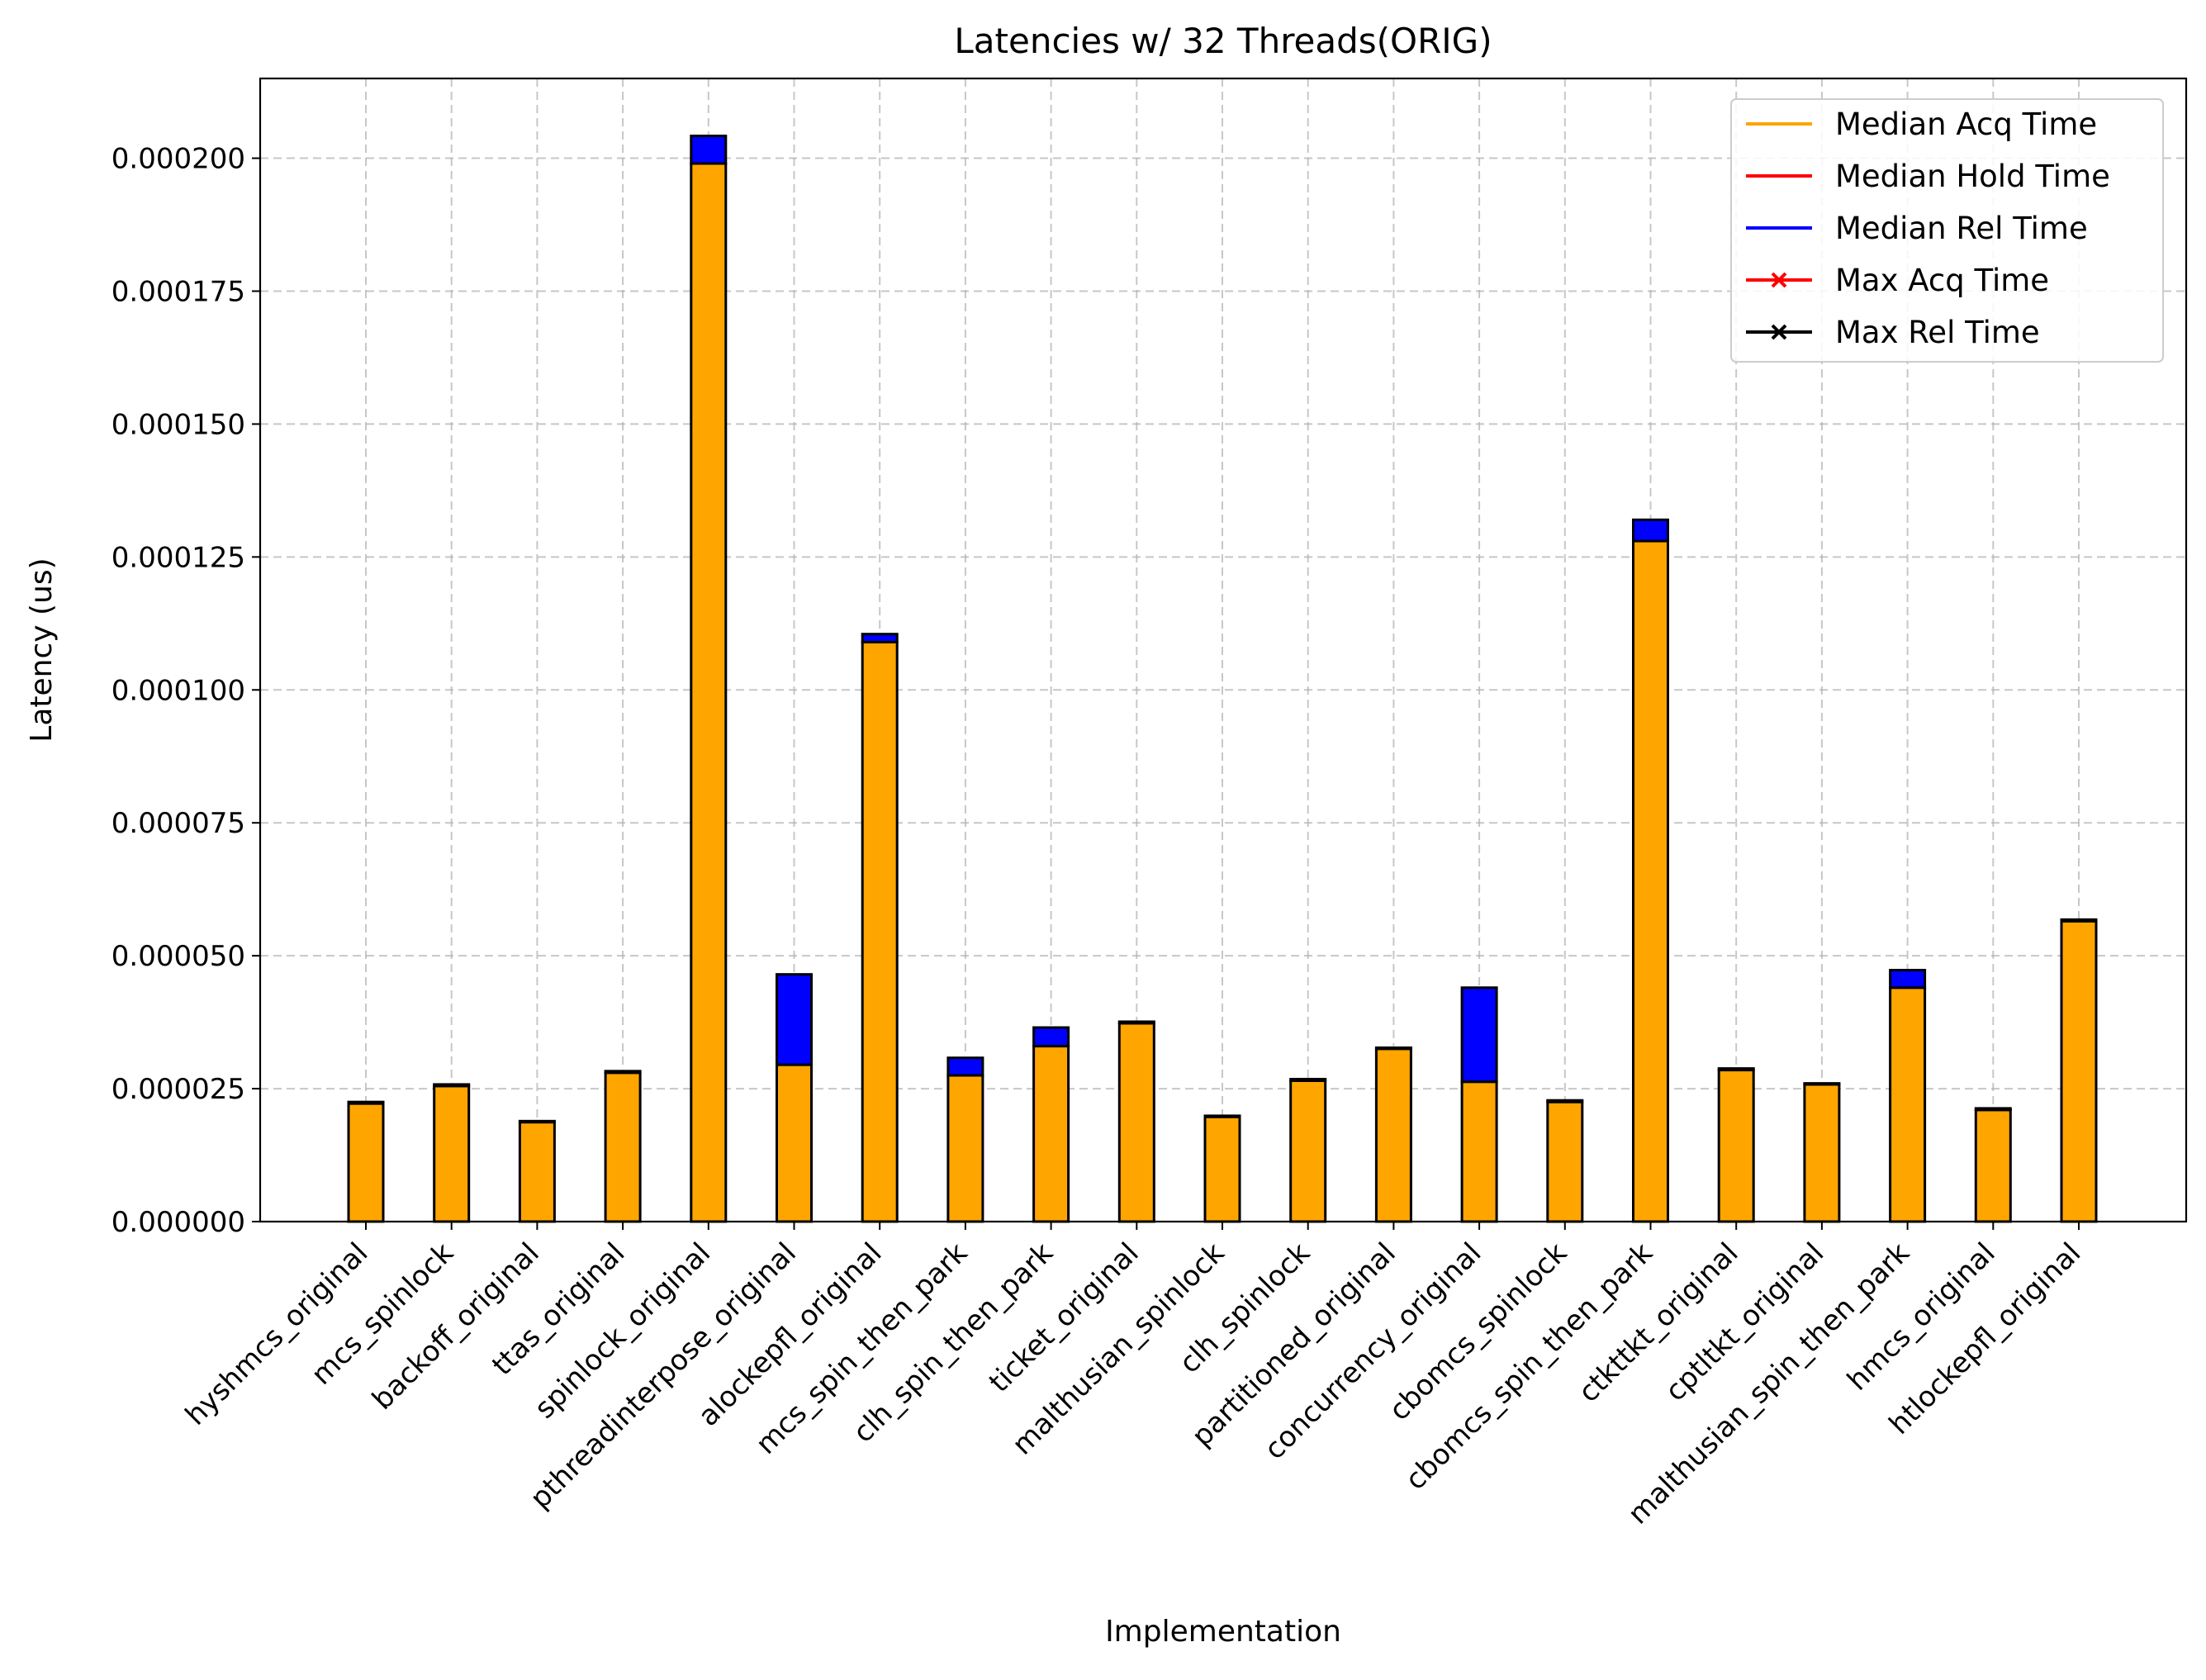 The height and width of the screenshot is (1680, 2206). What do you see at coordinates (42, 650) in the screenshot?
I see `y-axis-label: Latency (us)` at bounding box center [42, 650].